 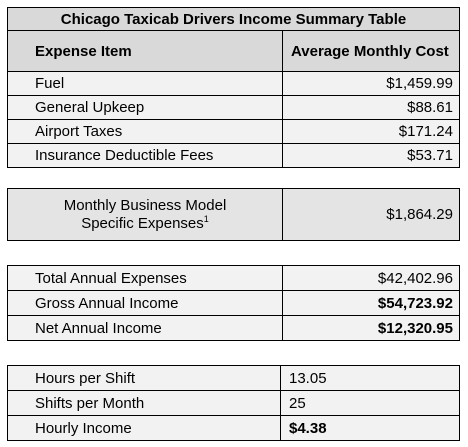 What do you see at coordinates (371, 328) in the screenshot?
I see `row-value: $12,320.95` at bounding box center [371, 328].